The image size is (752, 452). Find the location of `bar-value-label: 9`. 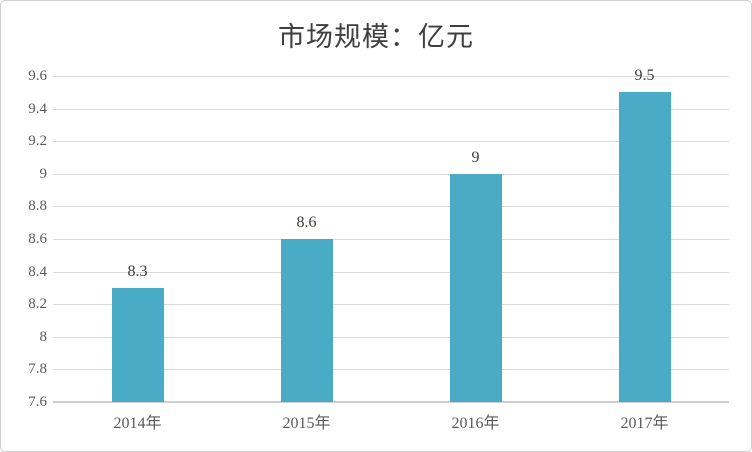

bar-value-label: 9 is located at coordinates (475, 157).